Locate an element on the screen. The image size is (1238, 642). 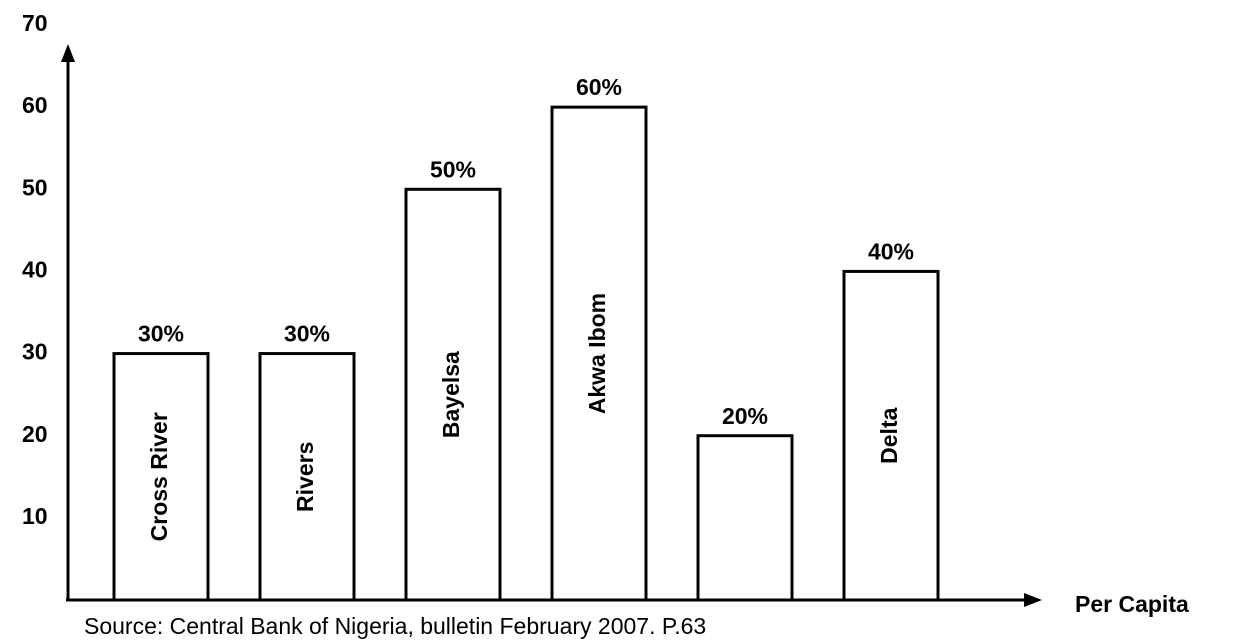
category-label: Akwa Ibom is located at coordinates (597, 353).